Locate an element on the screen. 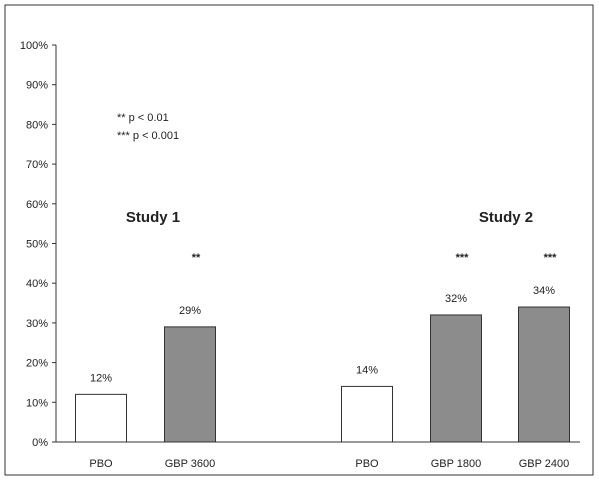 The height and width of the screenshot is (481, 599). category-label: GBP 3600 is located at coordinates (190, 464).